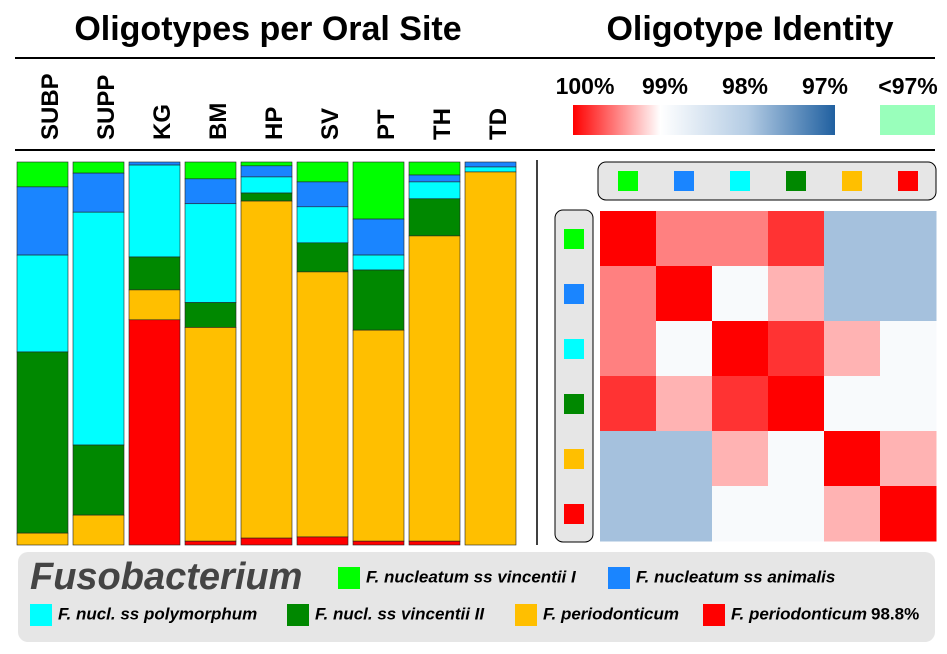 The image size is (947, 654). Describe the element at coordinates (386, 124) in the screenshot. I see `x-tick-label: PT` at that location.